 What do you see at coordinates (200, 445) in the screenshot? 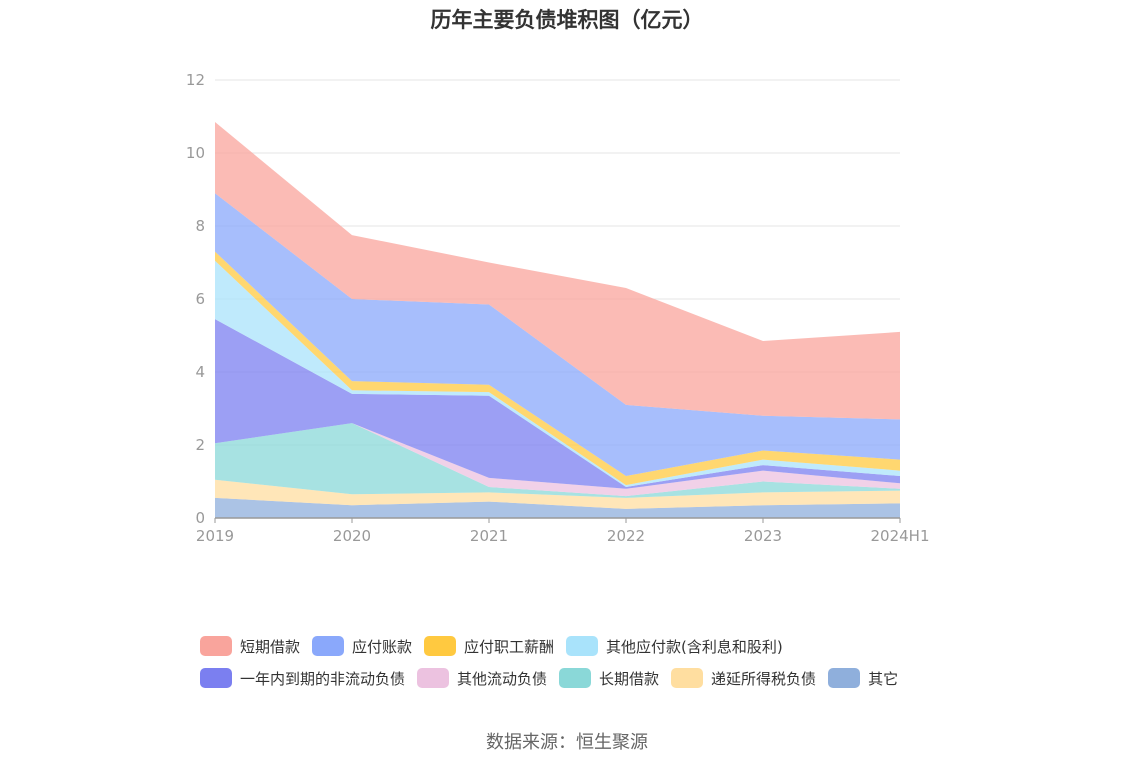
I see `y-tick-label: 2` at bounding box center [200, 445].